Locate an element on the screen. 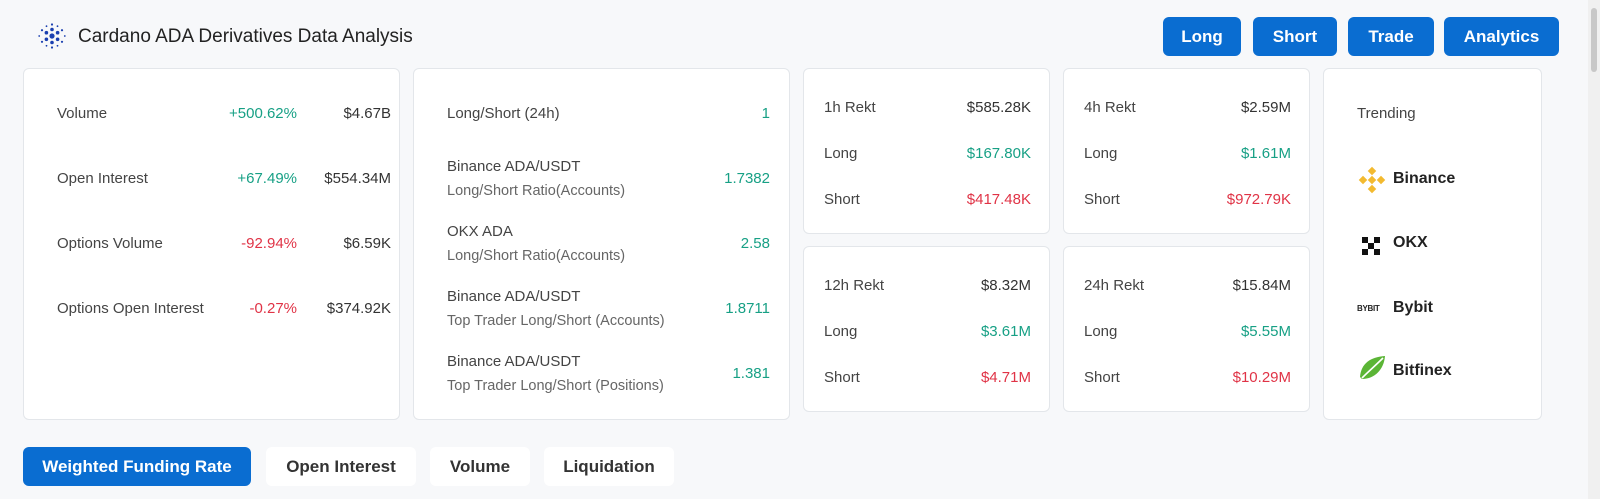 Image resolution: width=1600 pixels, height=499 pixels. bybit-logo-icon: BYBIT is located at coordinates (1368, 308).